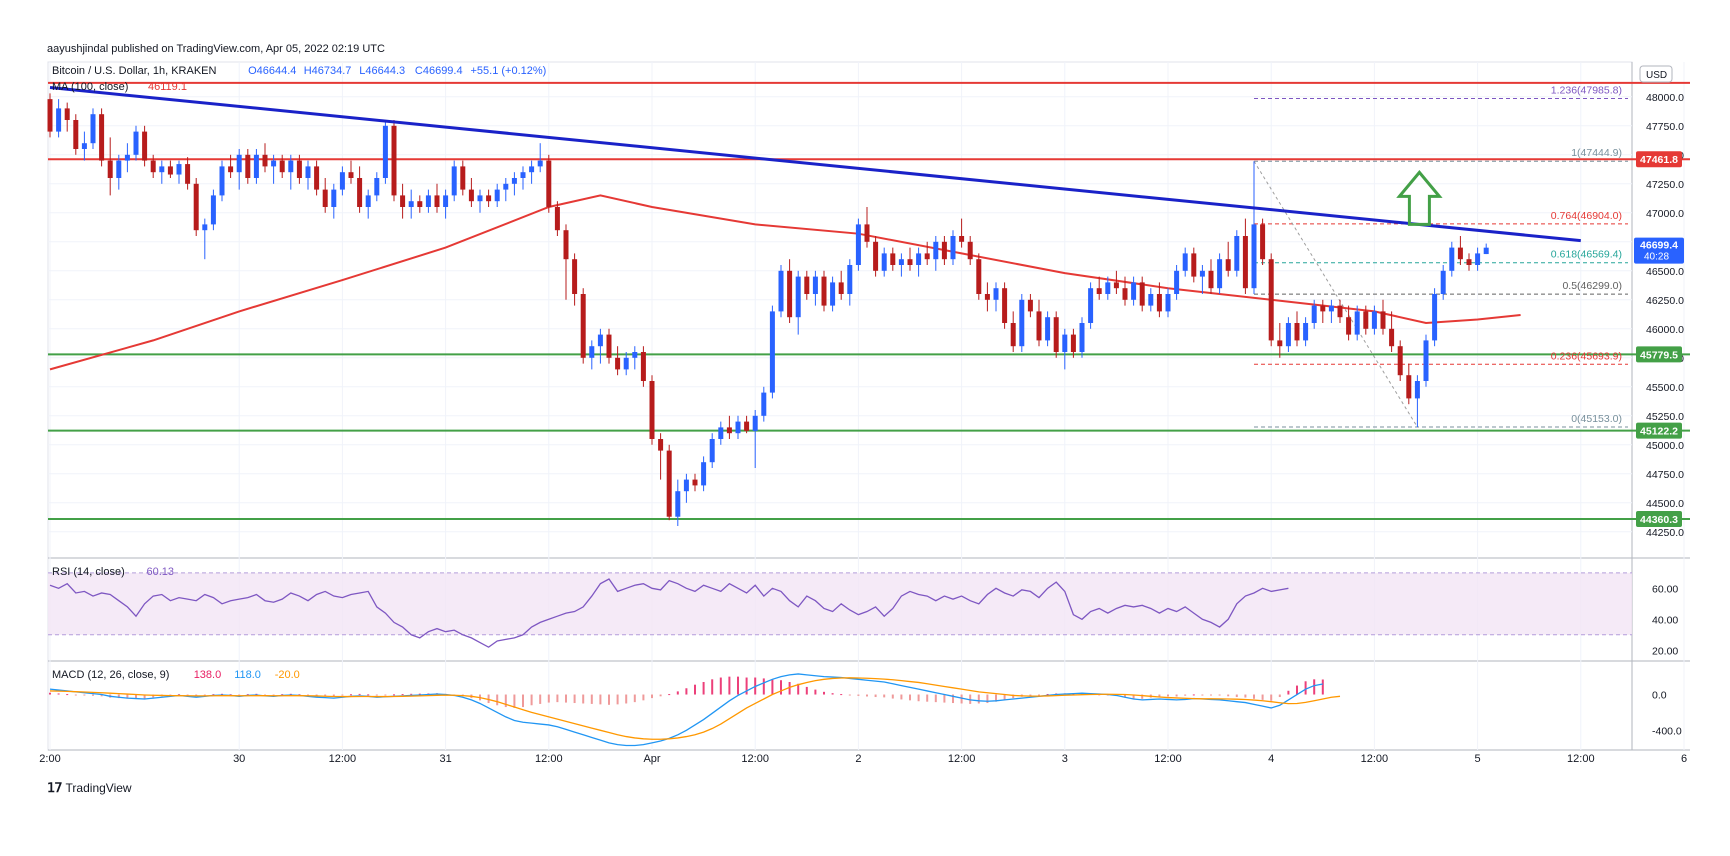 The width and height of the screenshot is (1730, 856). I want to click on x-tick-label: 30, so click(239, 759).